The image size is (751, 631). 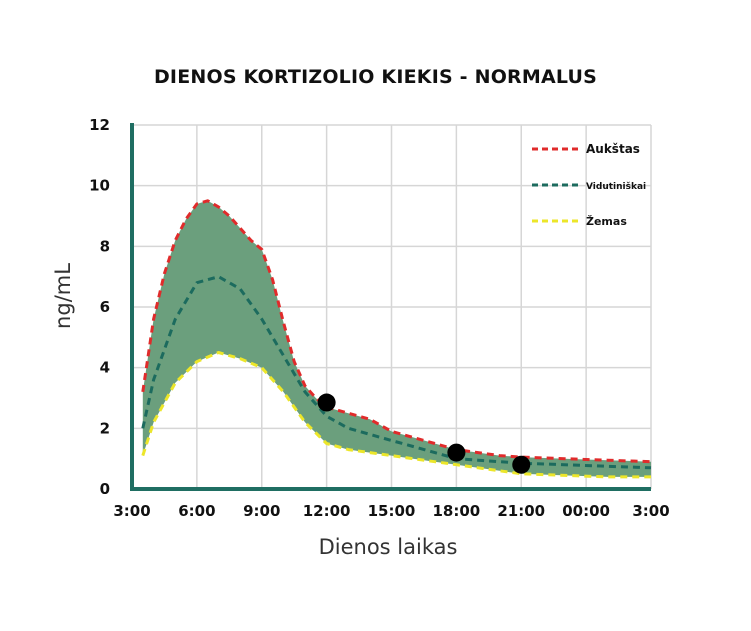 What do you see at coordinates (521, 511) in the screenshot?
I see `x-tick-label: 21:00` at bounding box center [521, 511].